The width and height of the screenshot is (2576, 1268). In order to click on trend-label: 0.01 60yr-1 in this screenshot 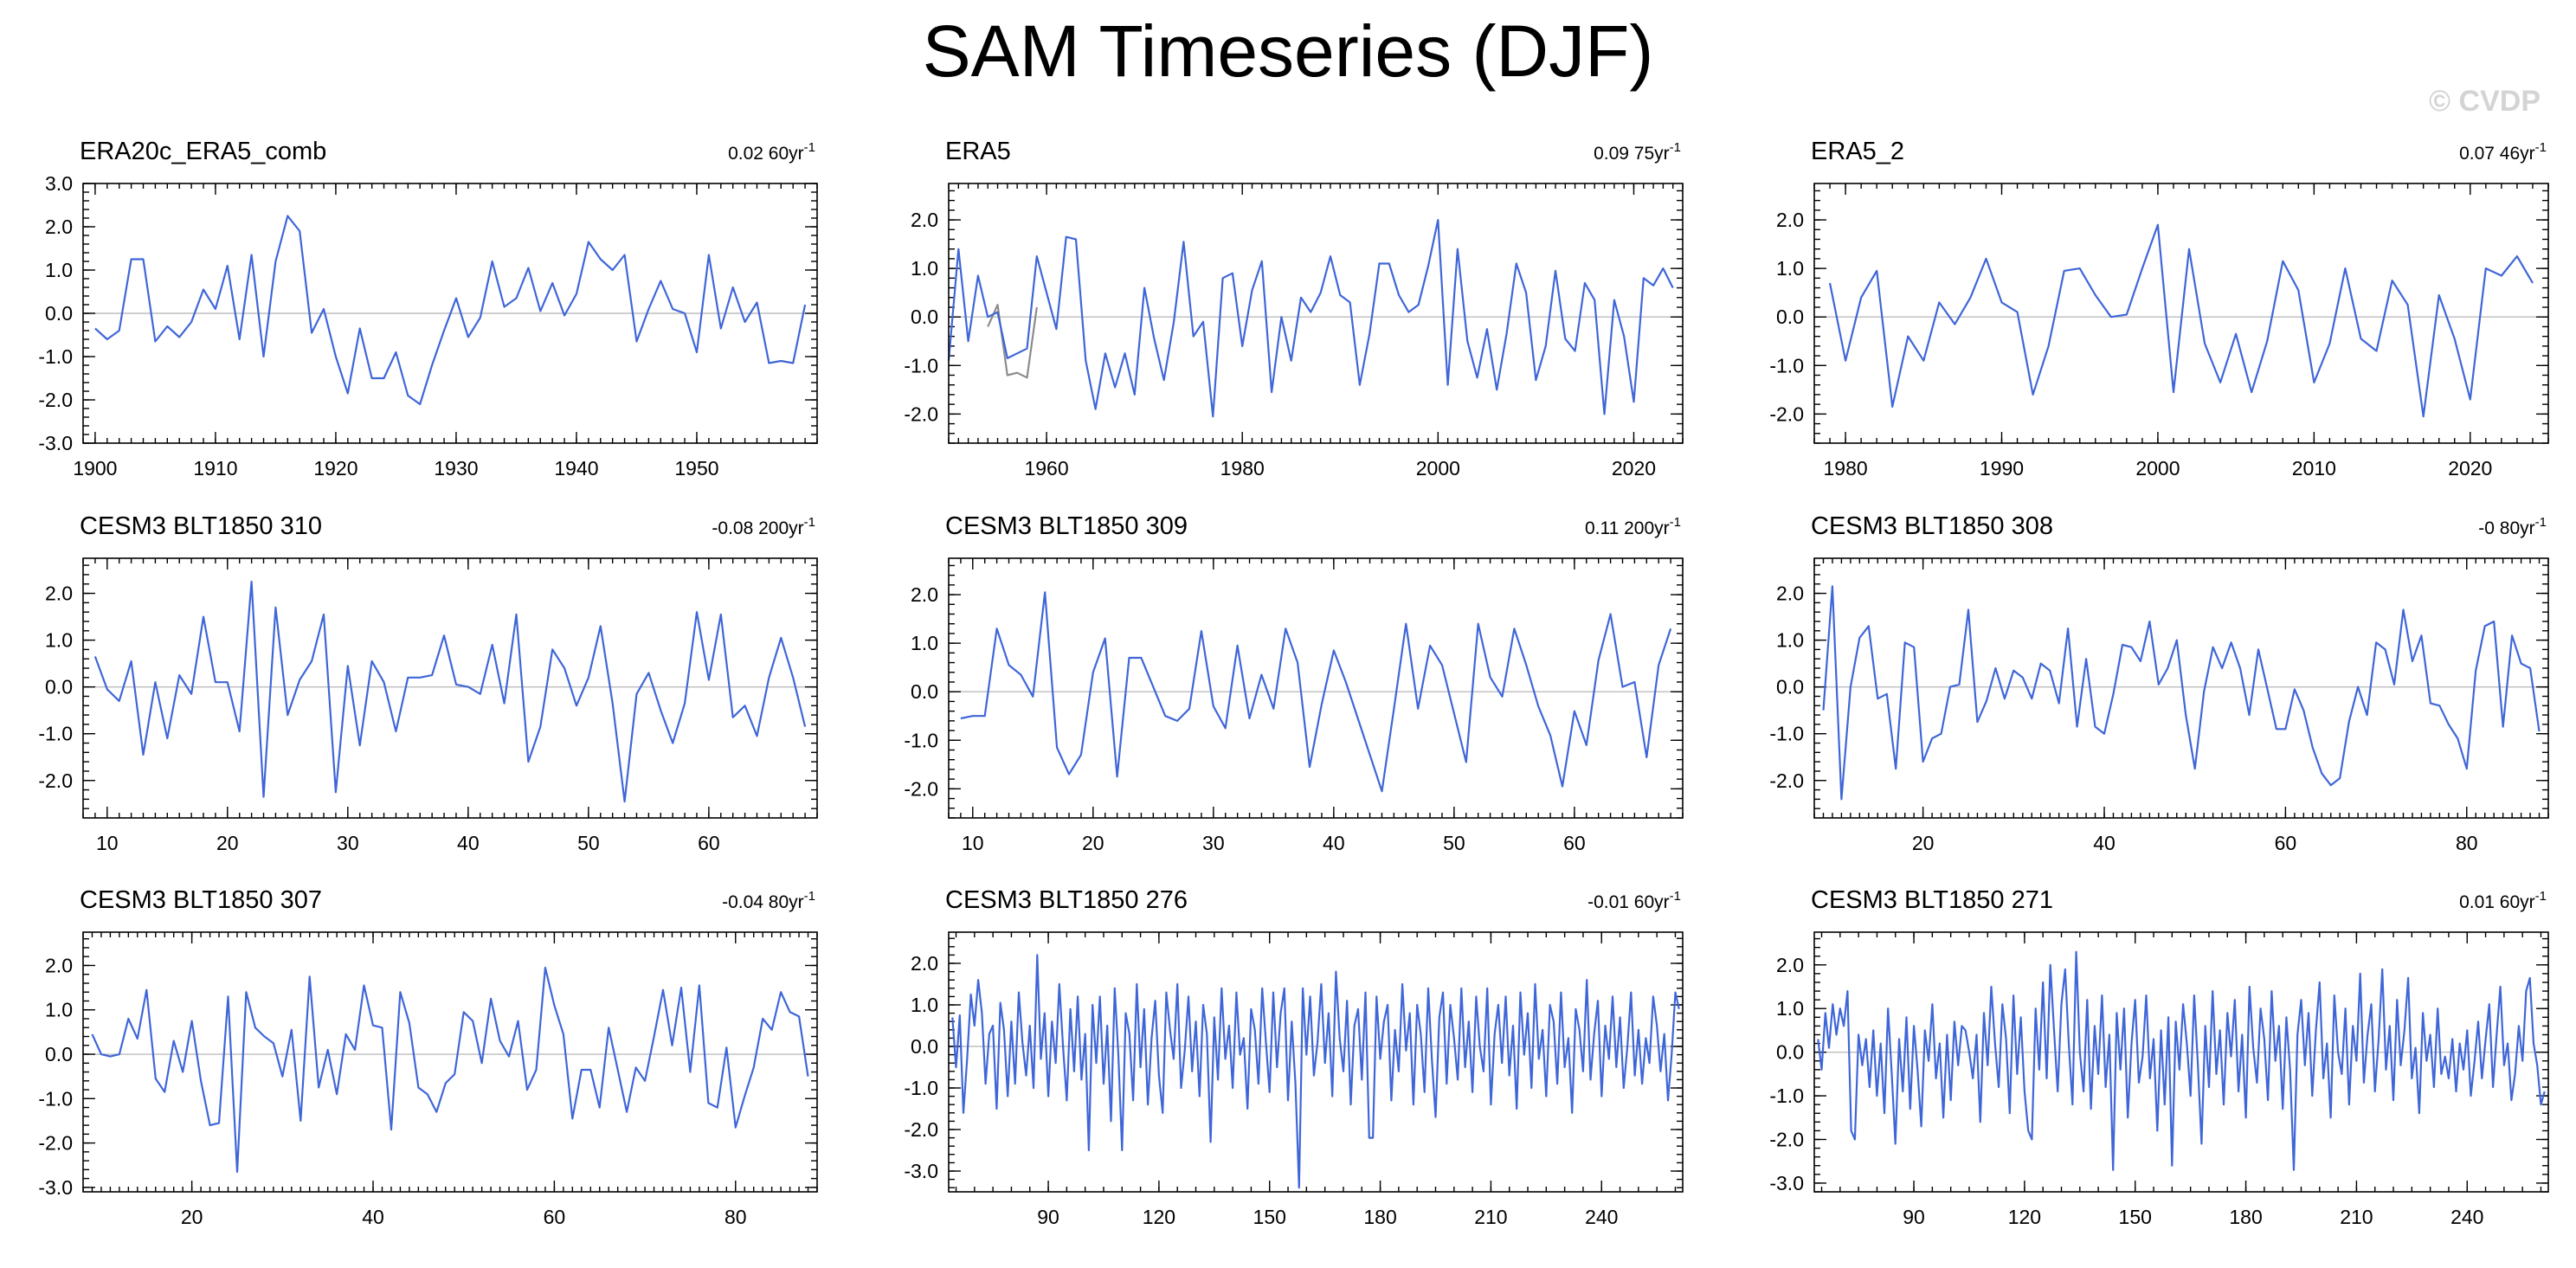, I will do `click(2503, 900)`.